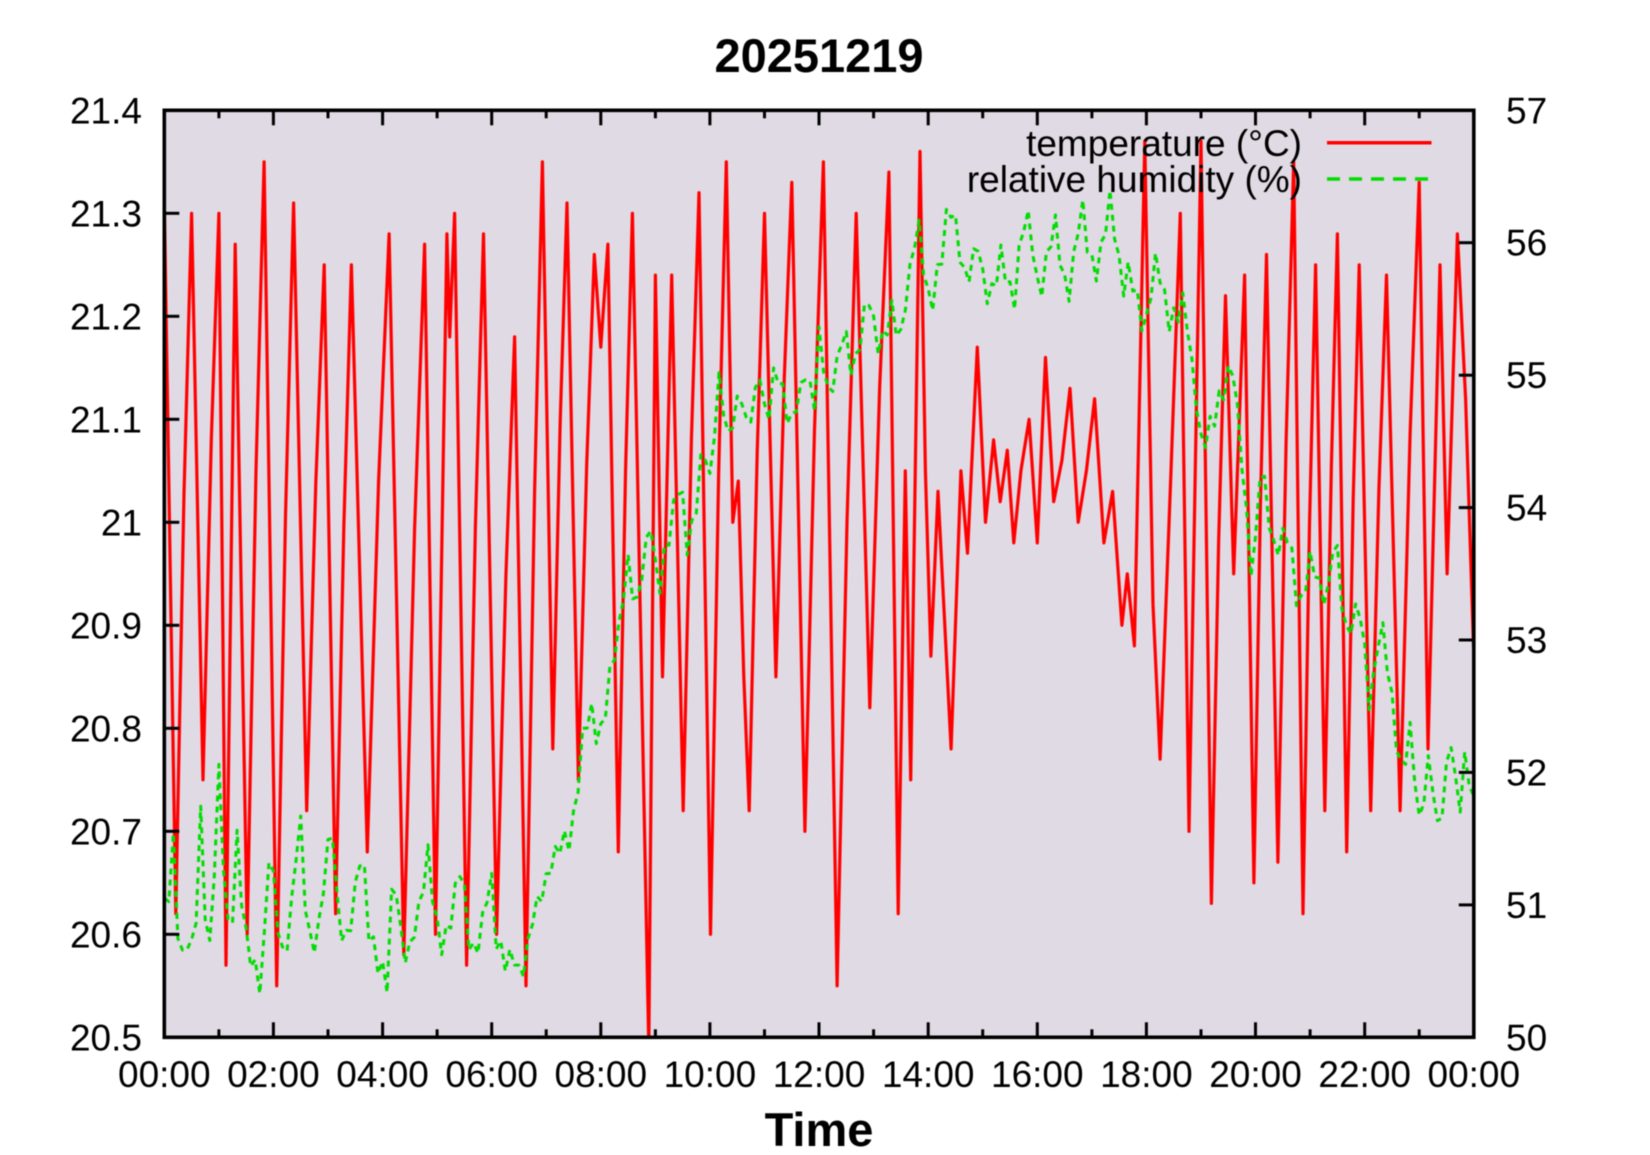  What do you see at coordinates (106, 831) in the screenshot?
I see `svg-text: 20.7` at bounding box center [106, 831].